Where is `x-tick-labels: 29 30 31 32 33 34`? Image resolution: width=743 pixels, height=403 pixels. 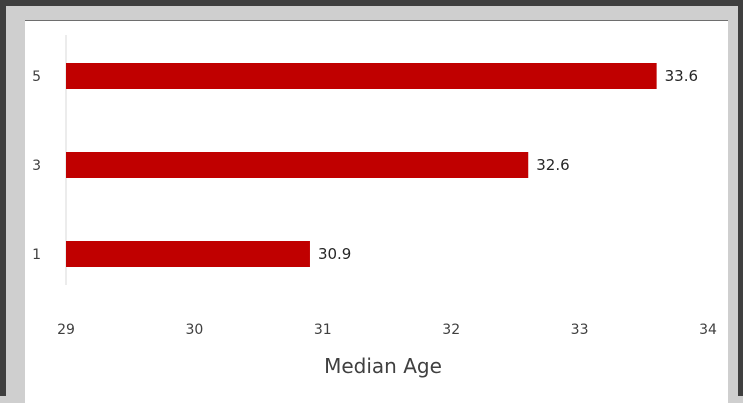 x-tick-labels: 29 30 31 32 33 34 is located at coordinates (387, 330).